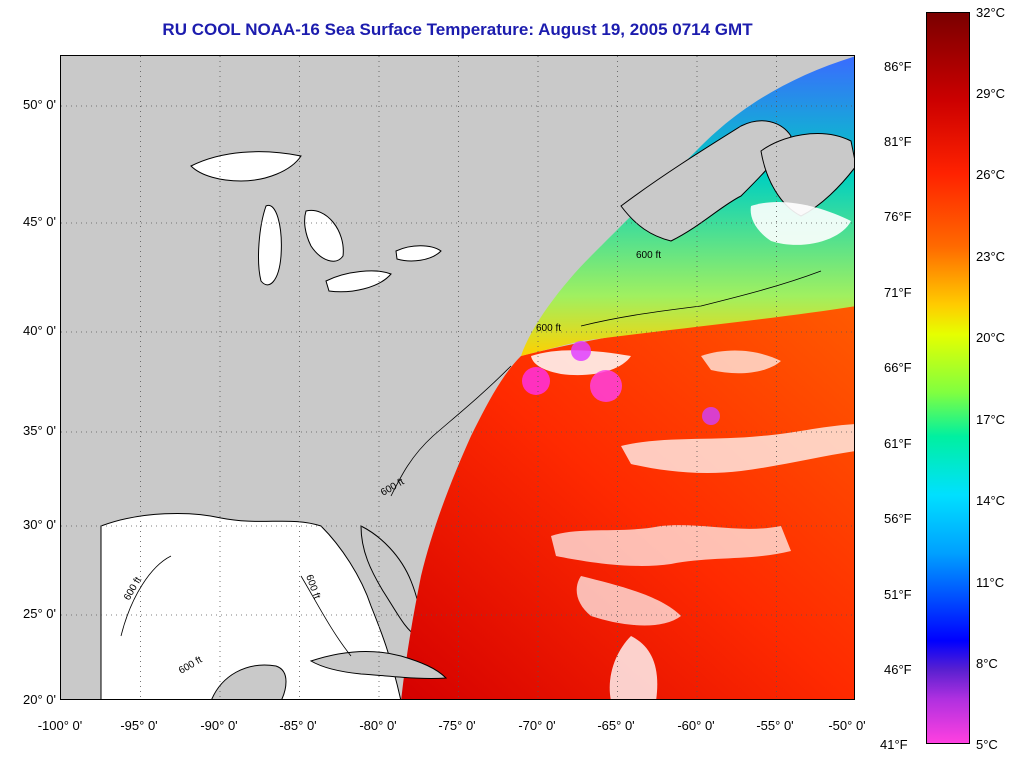  Describe the element at coordinates (775, 725) in the screenshot. I see `lon-label: -55° 0'` at that location.